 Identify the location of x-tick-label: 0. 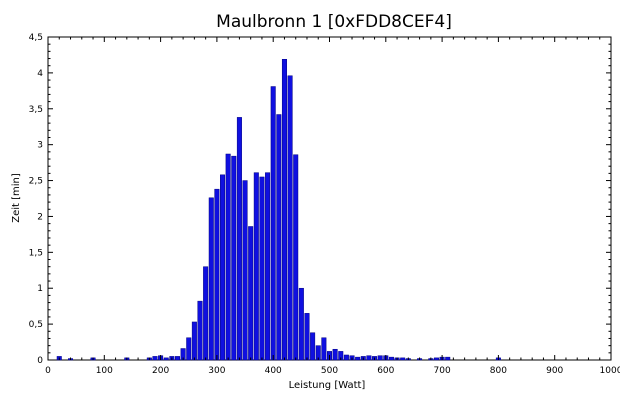
(48, 371).